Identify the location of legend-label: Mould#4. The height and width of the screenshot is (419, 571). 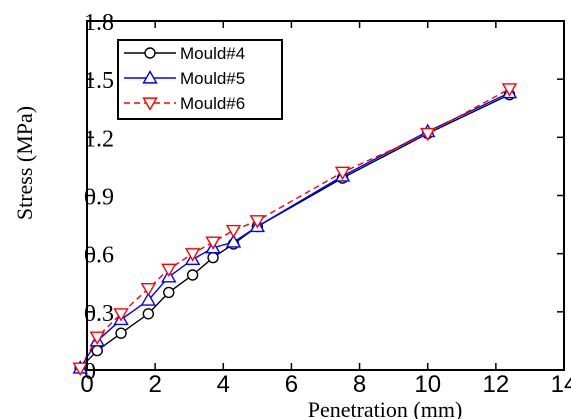
(212, 53).